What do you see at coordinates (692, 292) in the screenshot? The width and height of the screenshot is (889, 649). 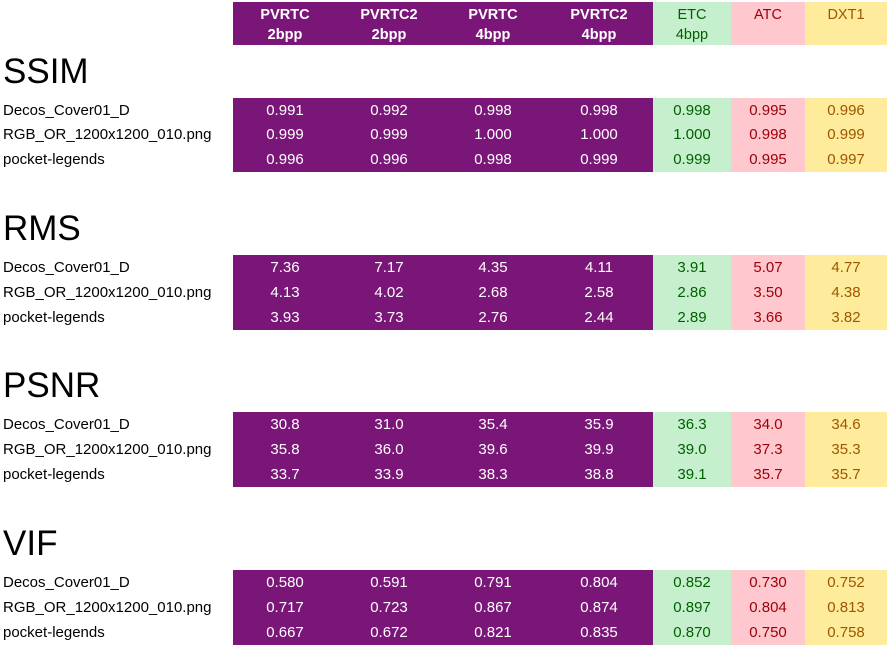 I see `table-cell: 2.86` at bounding box center [692, 292].